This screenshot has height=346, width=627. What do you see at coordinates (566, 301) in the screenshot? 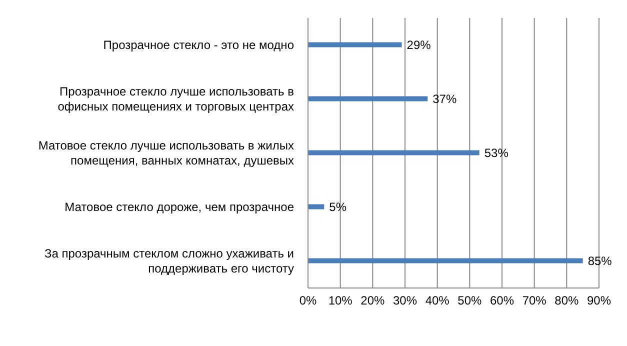
I see `x-tick-label: 80%` at bounding box center [566, 301].